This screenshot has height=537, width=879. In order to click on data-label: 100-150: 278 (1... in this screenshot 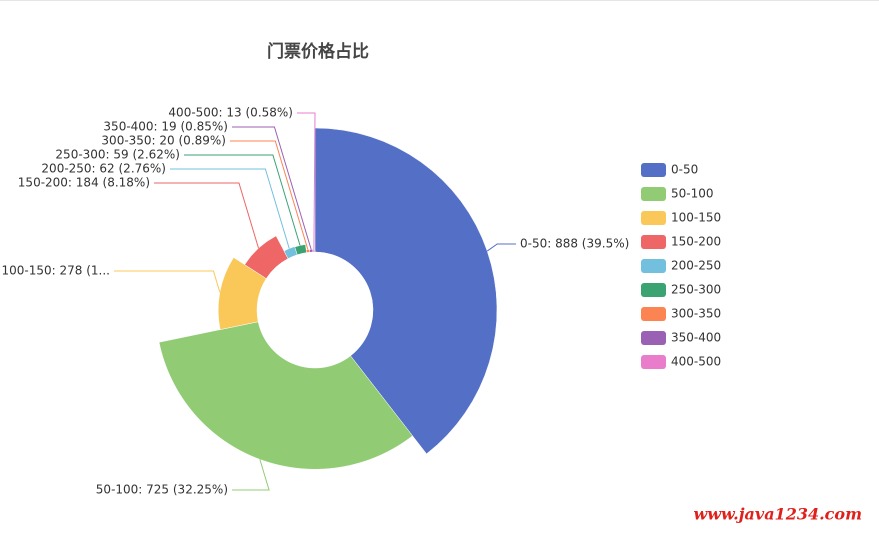, I will do `click(56, 271)`.